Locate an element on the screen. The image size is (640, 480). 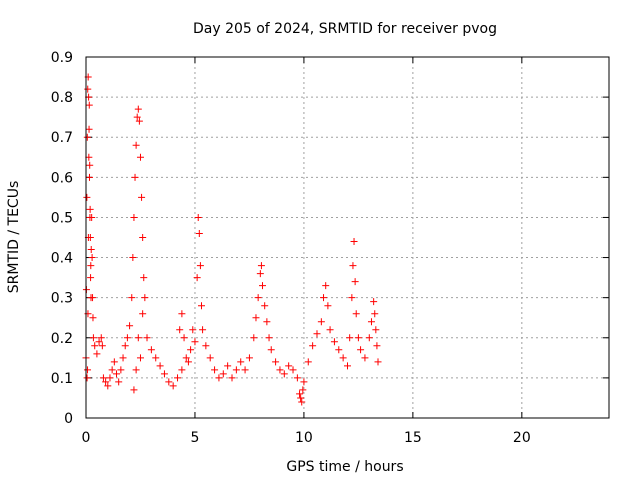
x-tick-label: 5 is located at coordinates (194, 438).